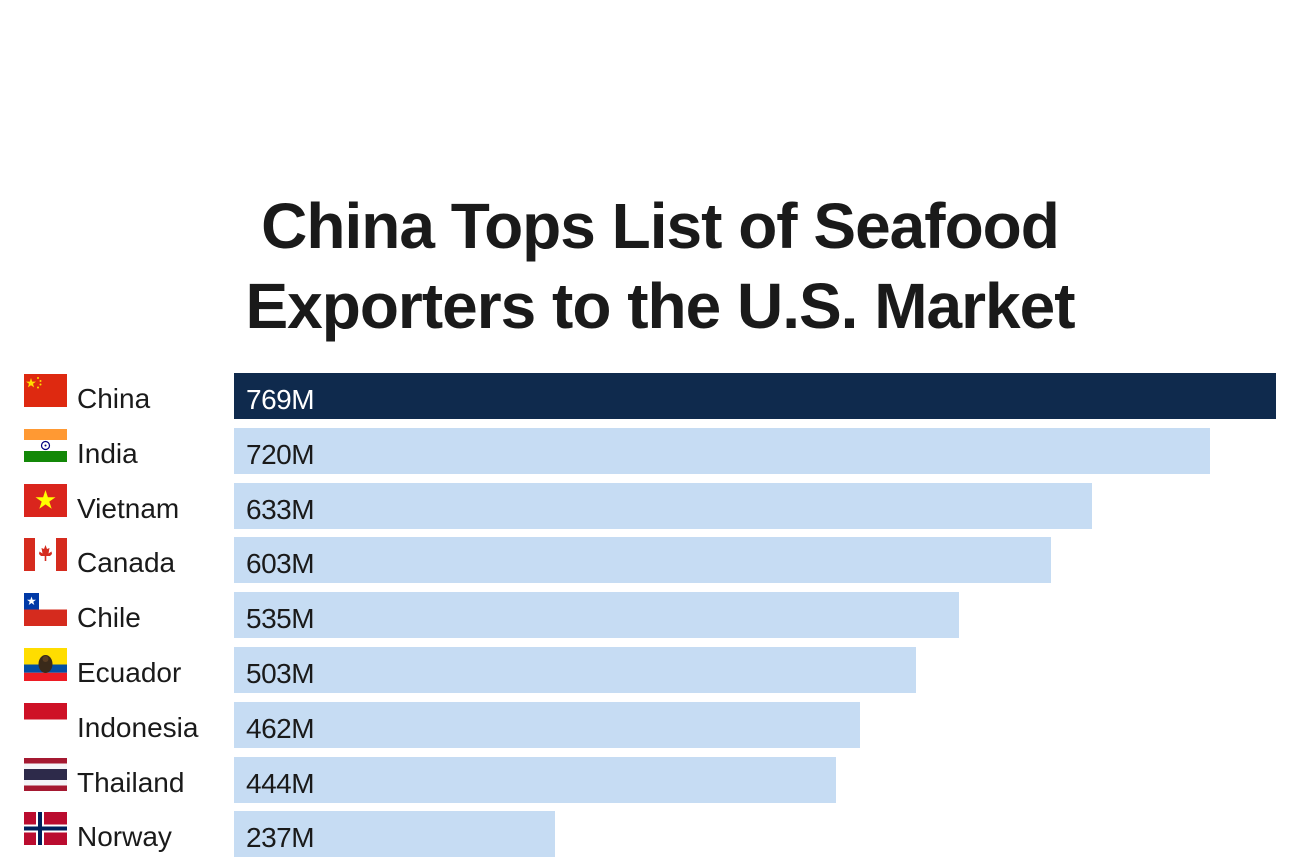  What do you see at coordinates (45, 500) in the screenshot?
I see `vietnam-flag-icon` at bounding box center [45, 500].